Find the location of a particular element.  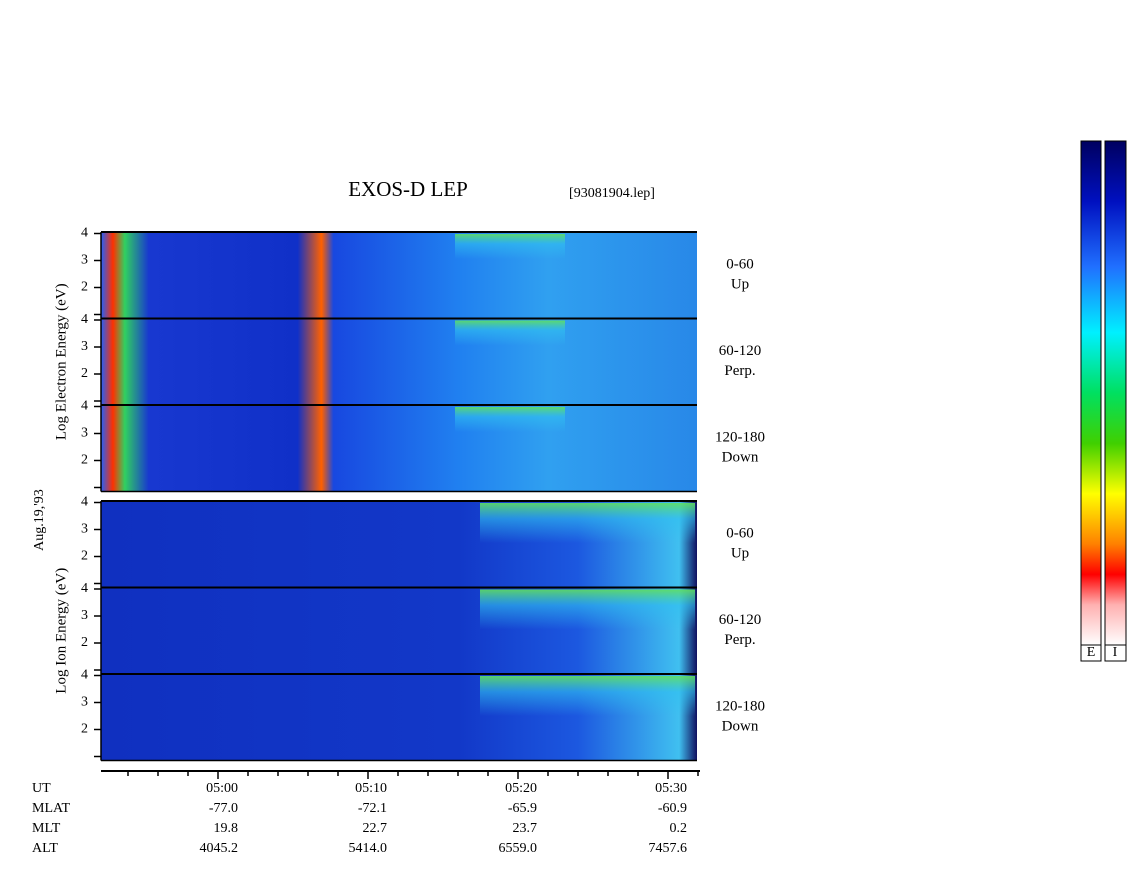

ephemeris-value: -72.1 is located at coordinates (372, 808).